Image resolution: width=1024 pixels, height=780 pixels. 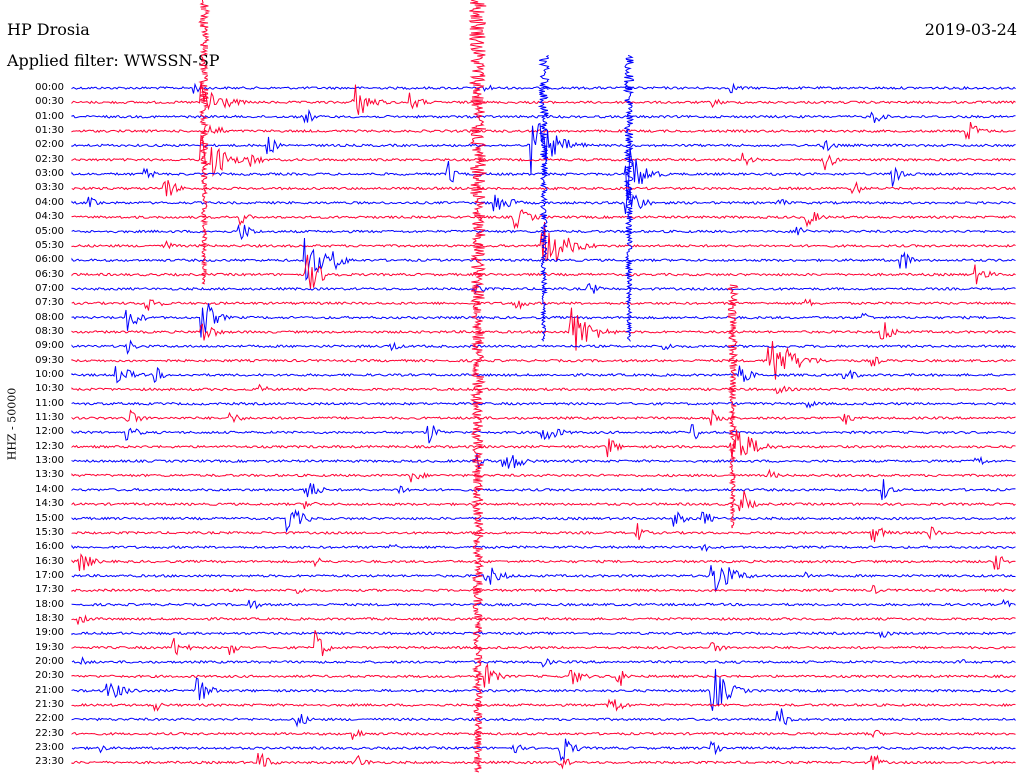 I want to click on row-label: 03:00, so click(x=49, y=174).